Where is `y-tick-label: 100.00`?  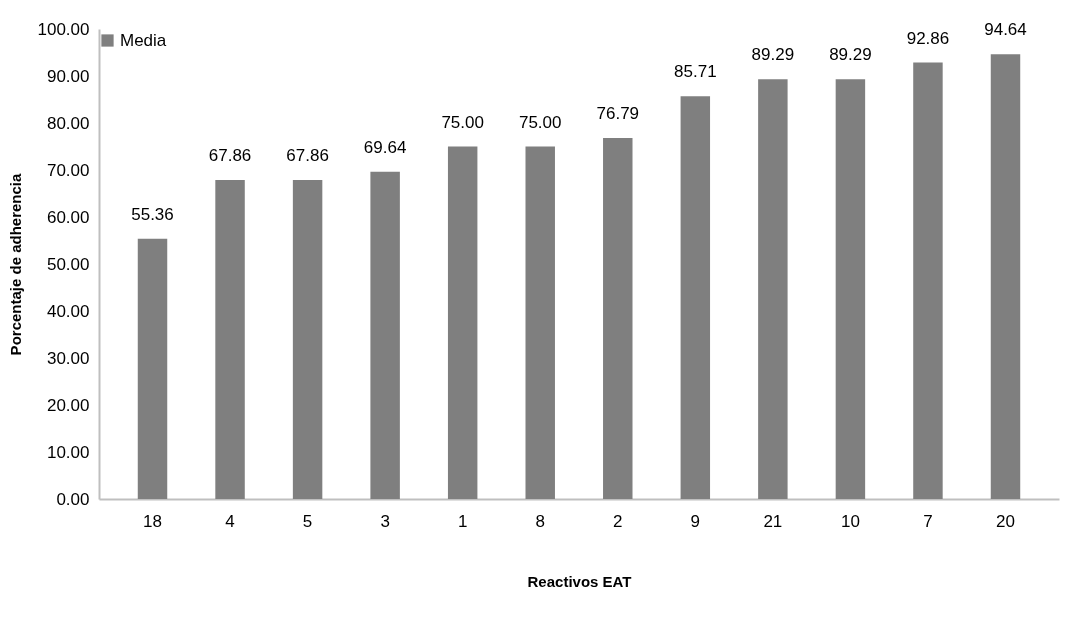
y-tick-label: 100.00 is located at coordinates (63, 29).